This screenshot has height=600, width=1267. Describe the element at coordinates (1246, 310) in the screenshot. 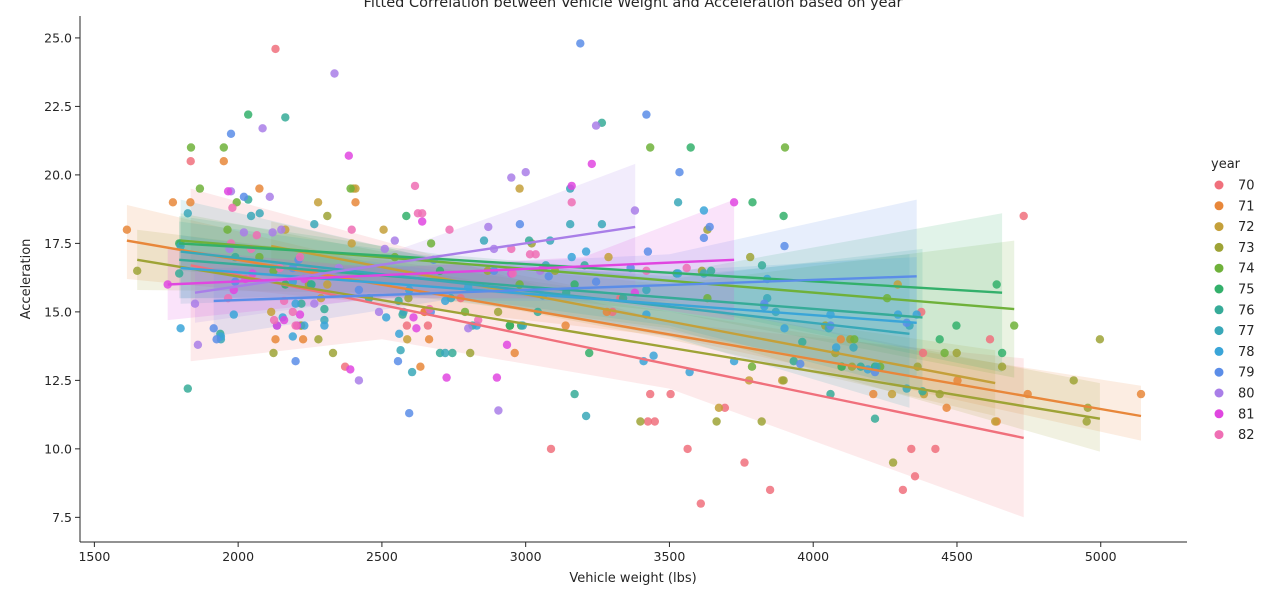

I see `legend-label-76: 76` at that location.